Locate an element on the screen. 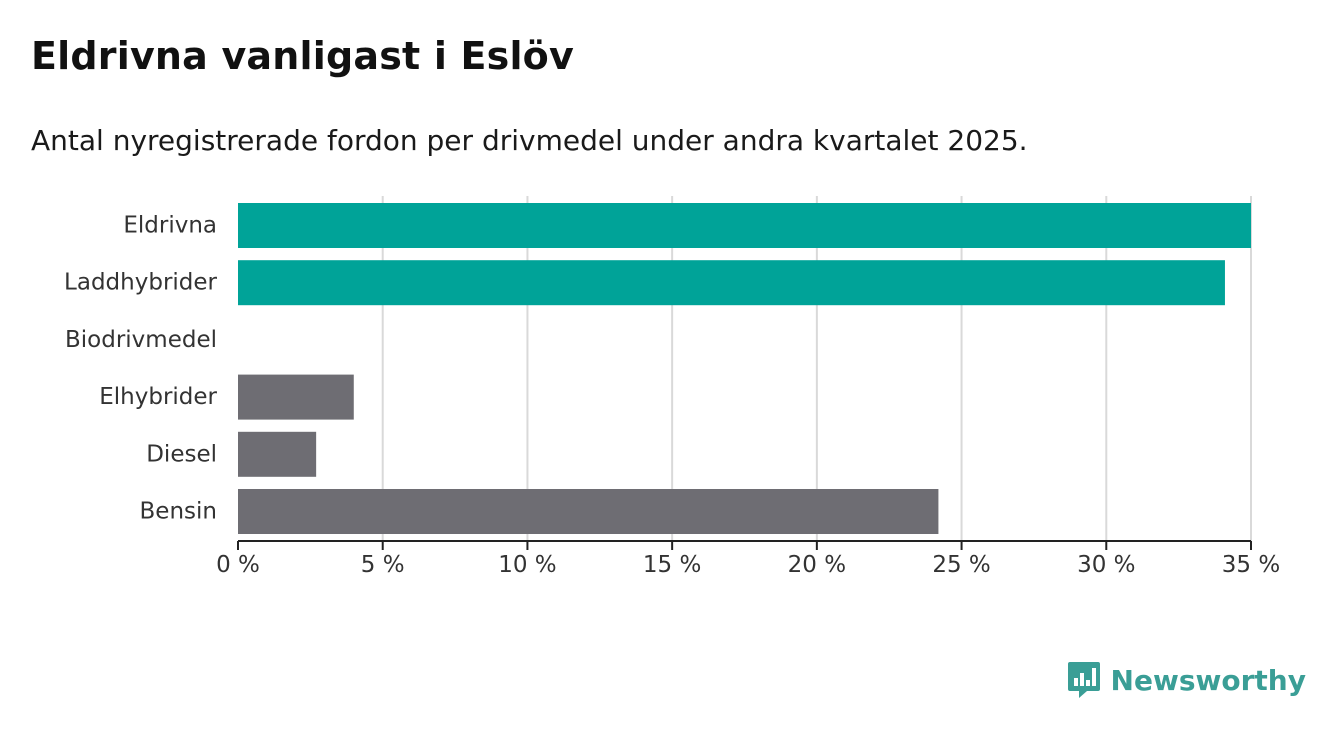  category-label: Biodrivmedel is located at coordinates (141, 340).